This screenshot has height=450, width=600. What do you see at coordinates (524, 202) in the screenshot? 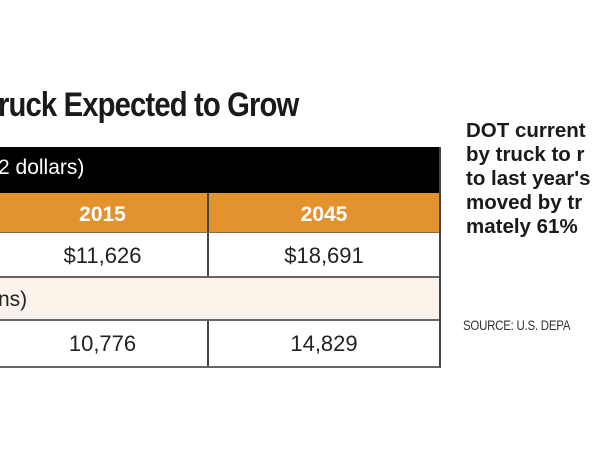
I see `body-text-line: moved by tr` at bounding box center [524, 202].